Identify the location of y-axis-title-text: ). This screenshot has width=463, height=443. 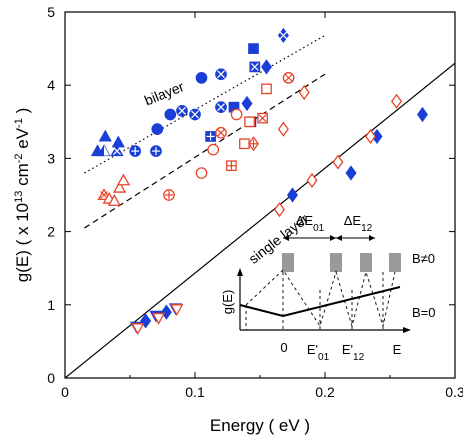
(22, 113).